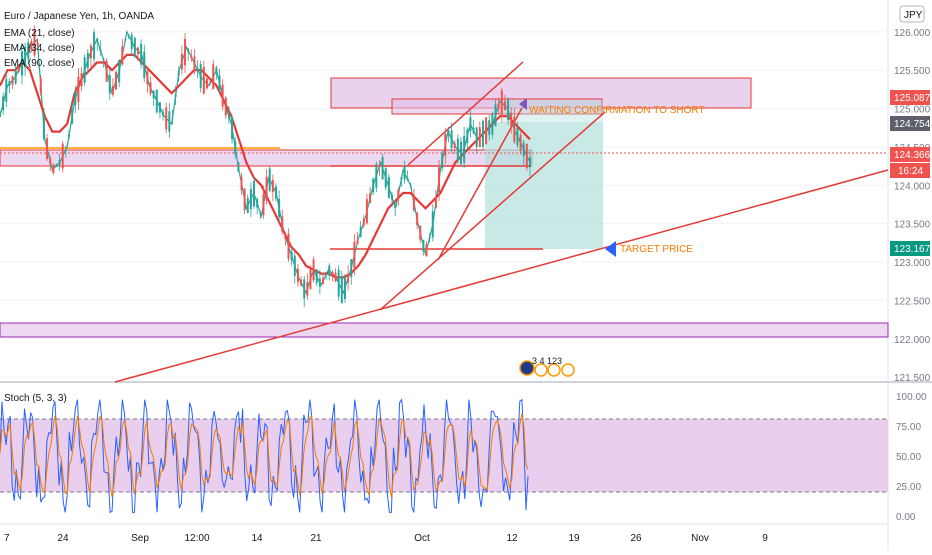 The width and height of the screenshot is (932, 555). I want to click on stoch-title: Stoch (5, 3, 3), so click(35, 398).